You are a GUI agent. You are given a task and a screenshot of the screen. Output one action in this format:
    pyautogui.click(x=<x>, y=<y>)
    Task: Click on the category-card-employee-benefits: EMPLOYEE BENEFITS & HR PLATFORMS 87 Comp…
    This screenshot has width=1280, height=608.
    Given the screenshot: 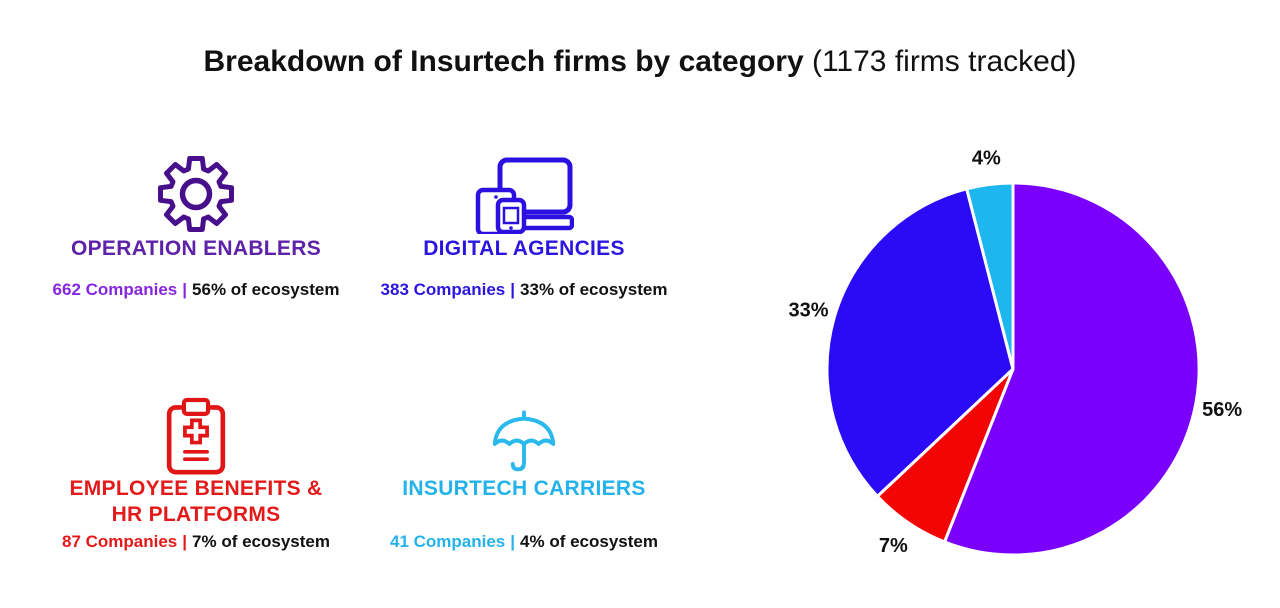 What is the action you would take?
    pyautogui.click(x=196, y=476)
    